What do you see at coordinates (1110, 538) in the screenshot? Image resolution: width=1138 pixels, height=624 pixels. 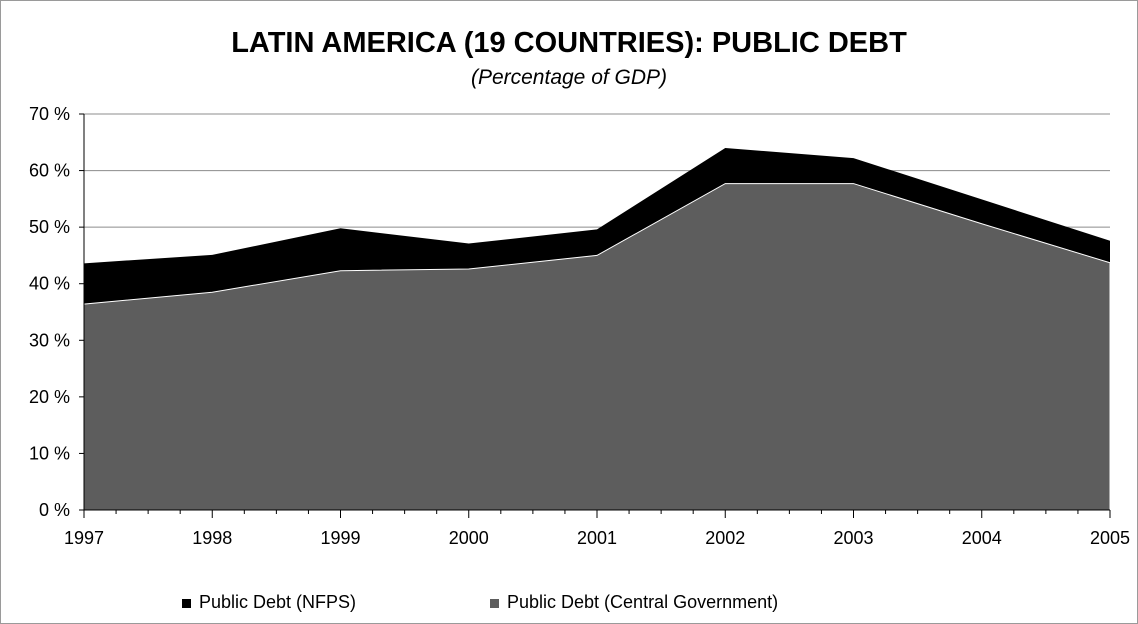 I see `x-tick-label: 2005` at bounding box center [1110, 538].